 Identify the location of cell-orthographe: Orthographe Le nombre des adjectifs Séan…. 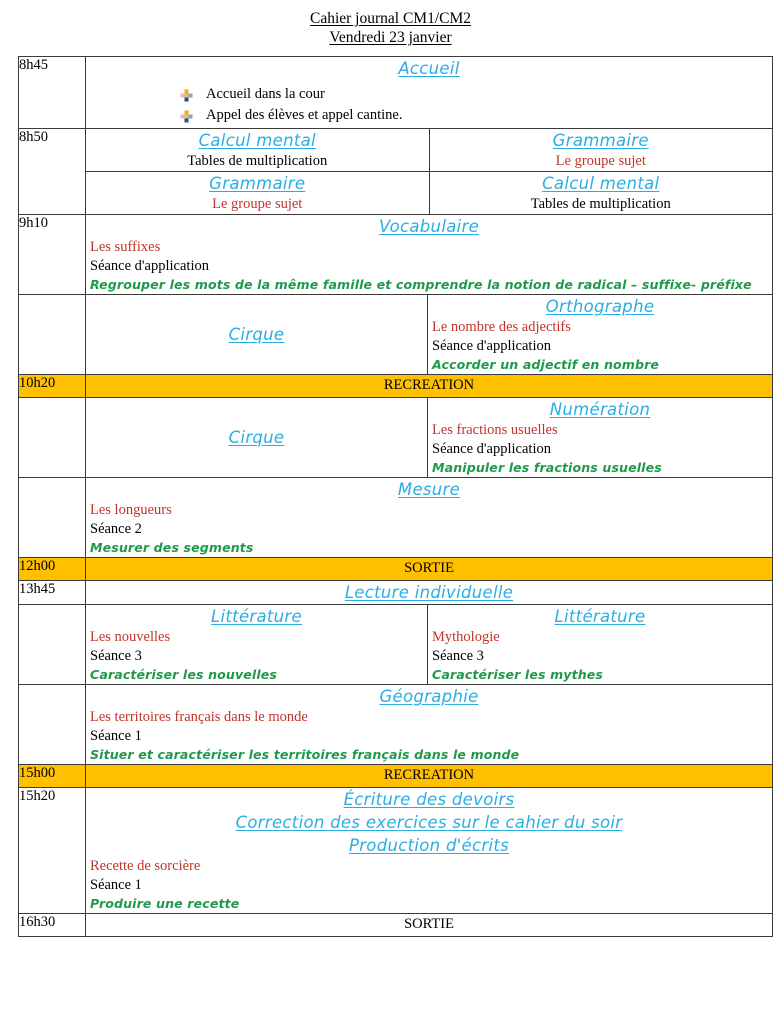
(600, 334).